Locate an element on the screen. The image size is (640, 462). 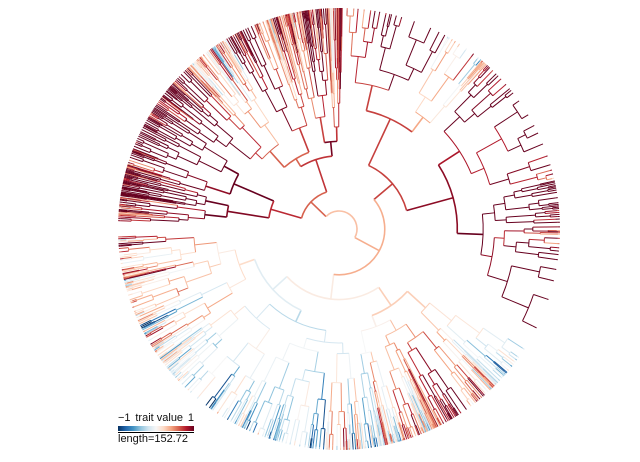
legend-title-row: −1 trait value 1 is located at coordinates (156, 418).